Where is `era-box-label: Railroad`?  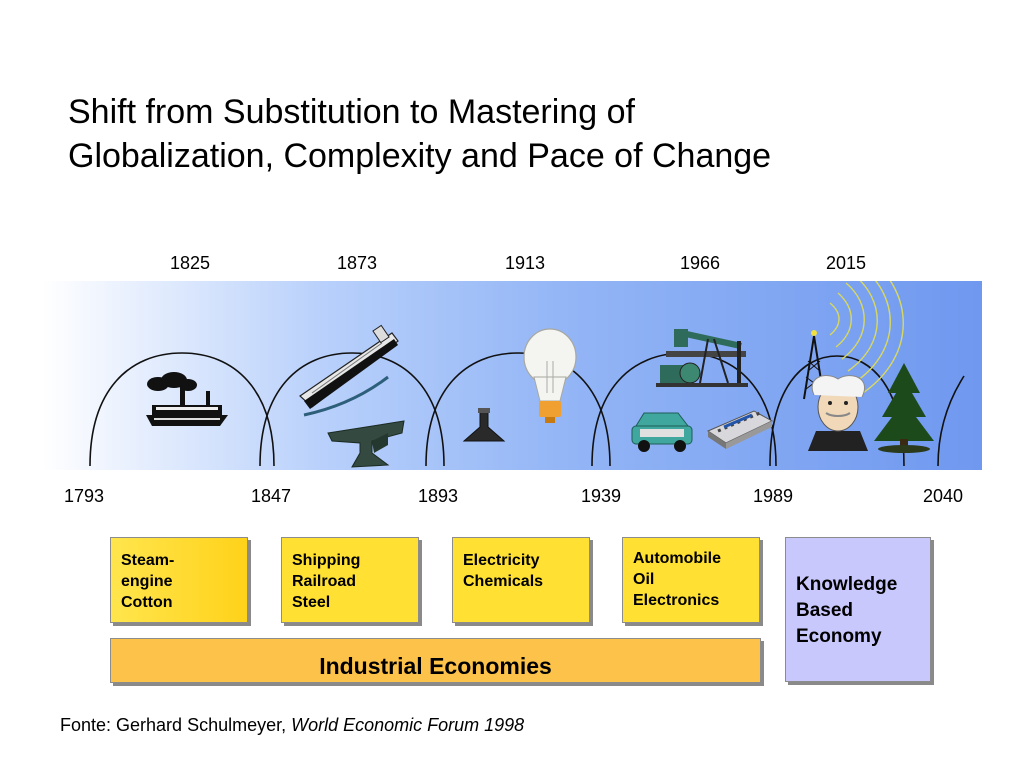 era-box-label: Railroad is located at coordinates (324, 581).